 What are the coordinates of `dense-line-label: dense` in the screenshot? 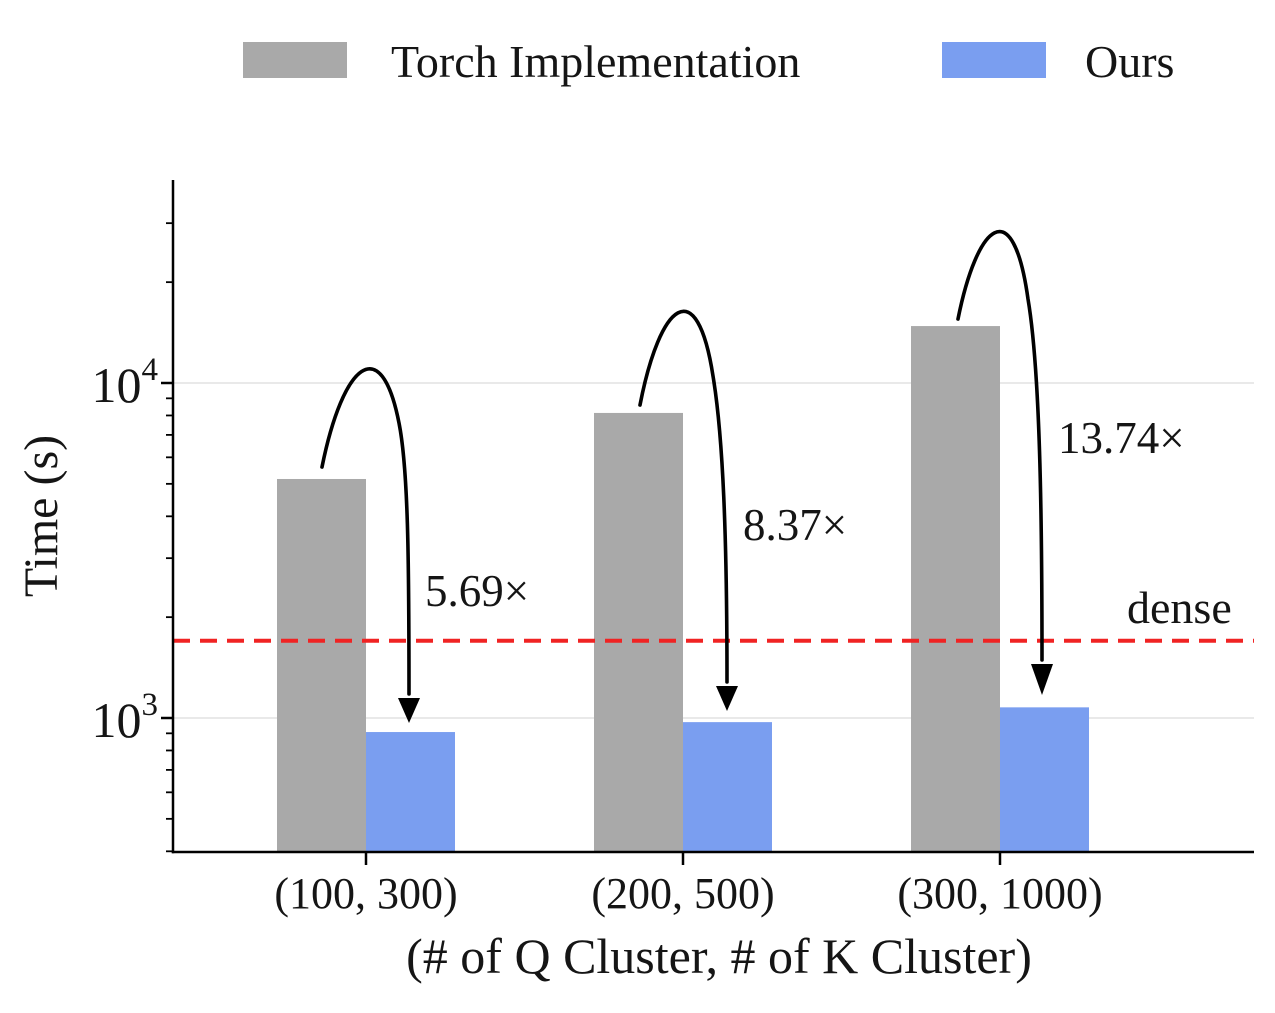 It's located at (1179, 607).